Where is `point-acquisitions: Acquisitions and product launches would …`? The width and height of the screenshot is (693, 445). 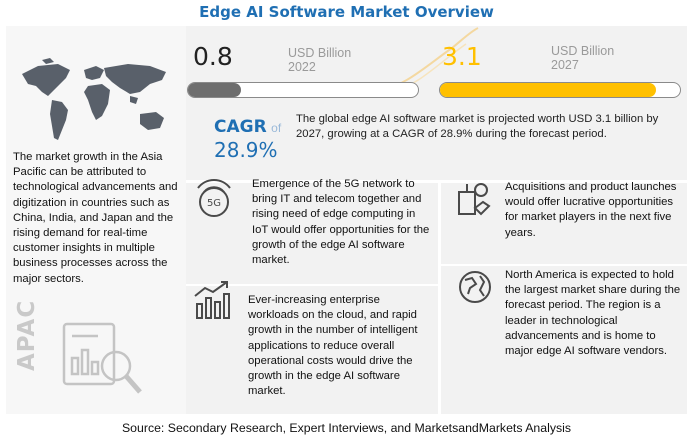 point-acquisitions: Acquisitions and product launches would … is located at coordinates (591, 210).